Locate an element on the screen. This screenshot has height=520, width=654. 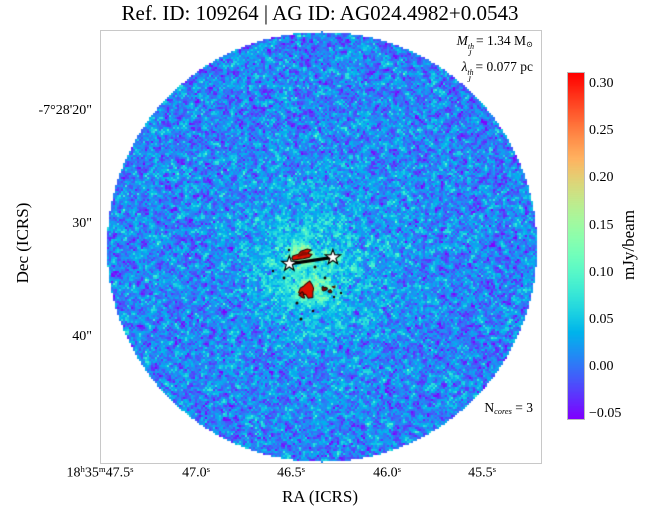
colorbar-ticks: 0.30 0.25 0.20 0.15 0.10 0.05 0.00 −0.05 is located at coordinates (614, 246).